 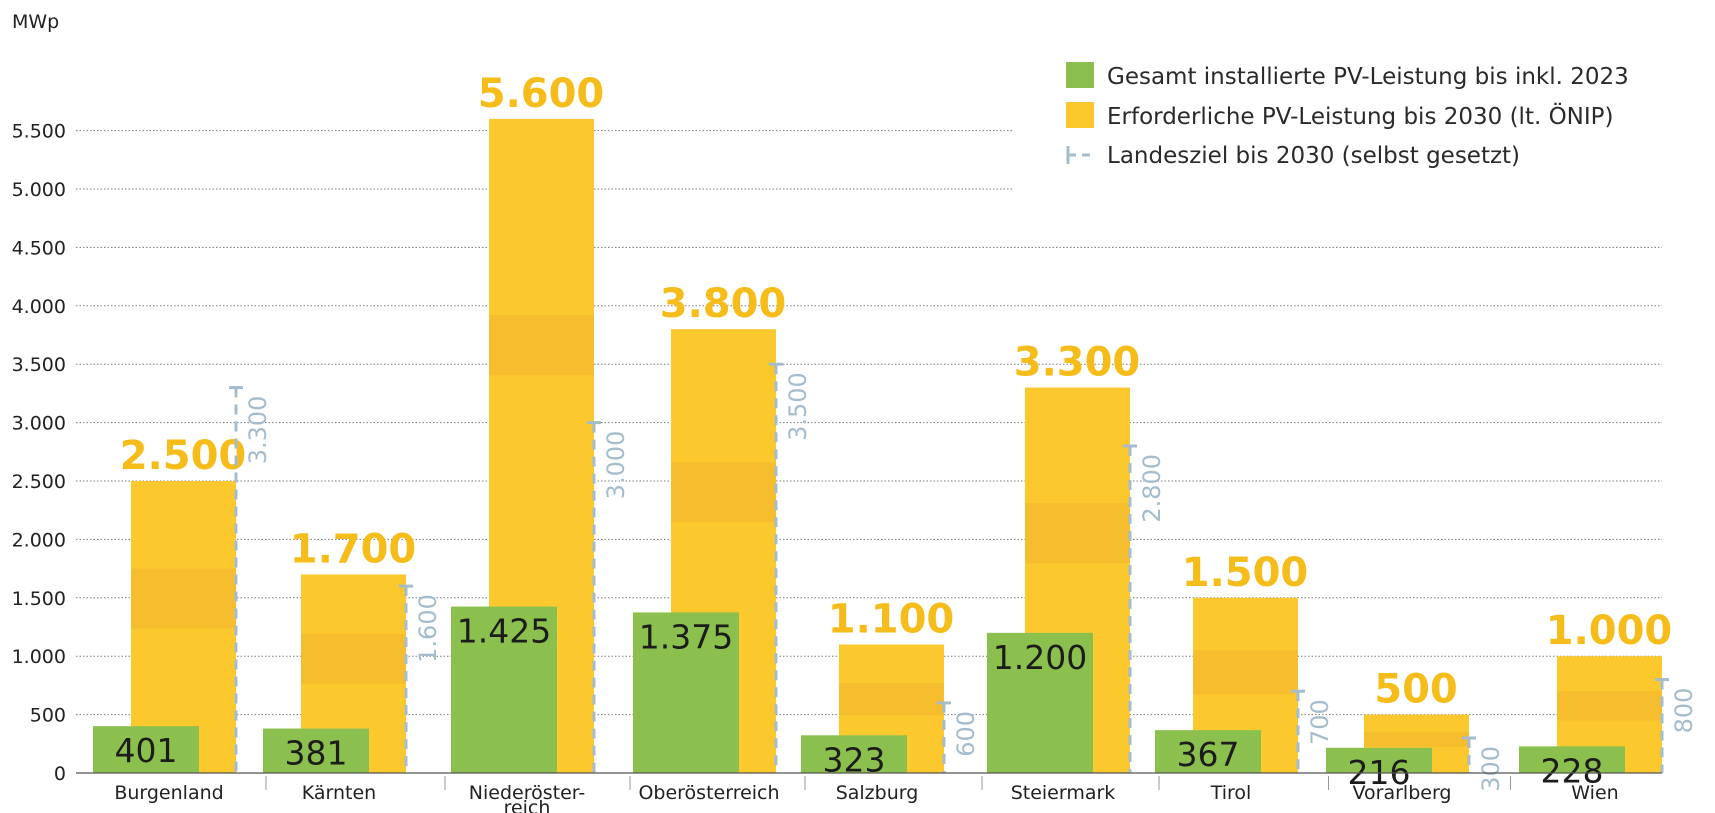 What do you see at coordinates (39, 599) in the screenshot?
I see `y-tick-label: 1.500` at bounding box center [39, 599].